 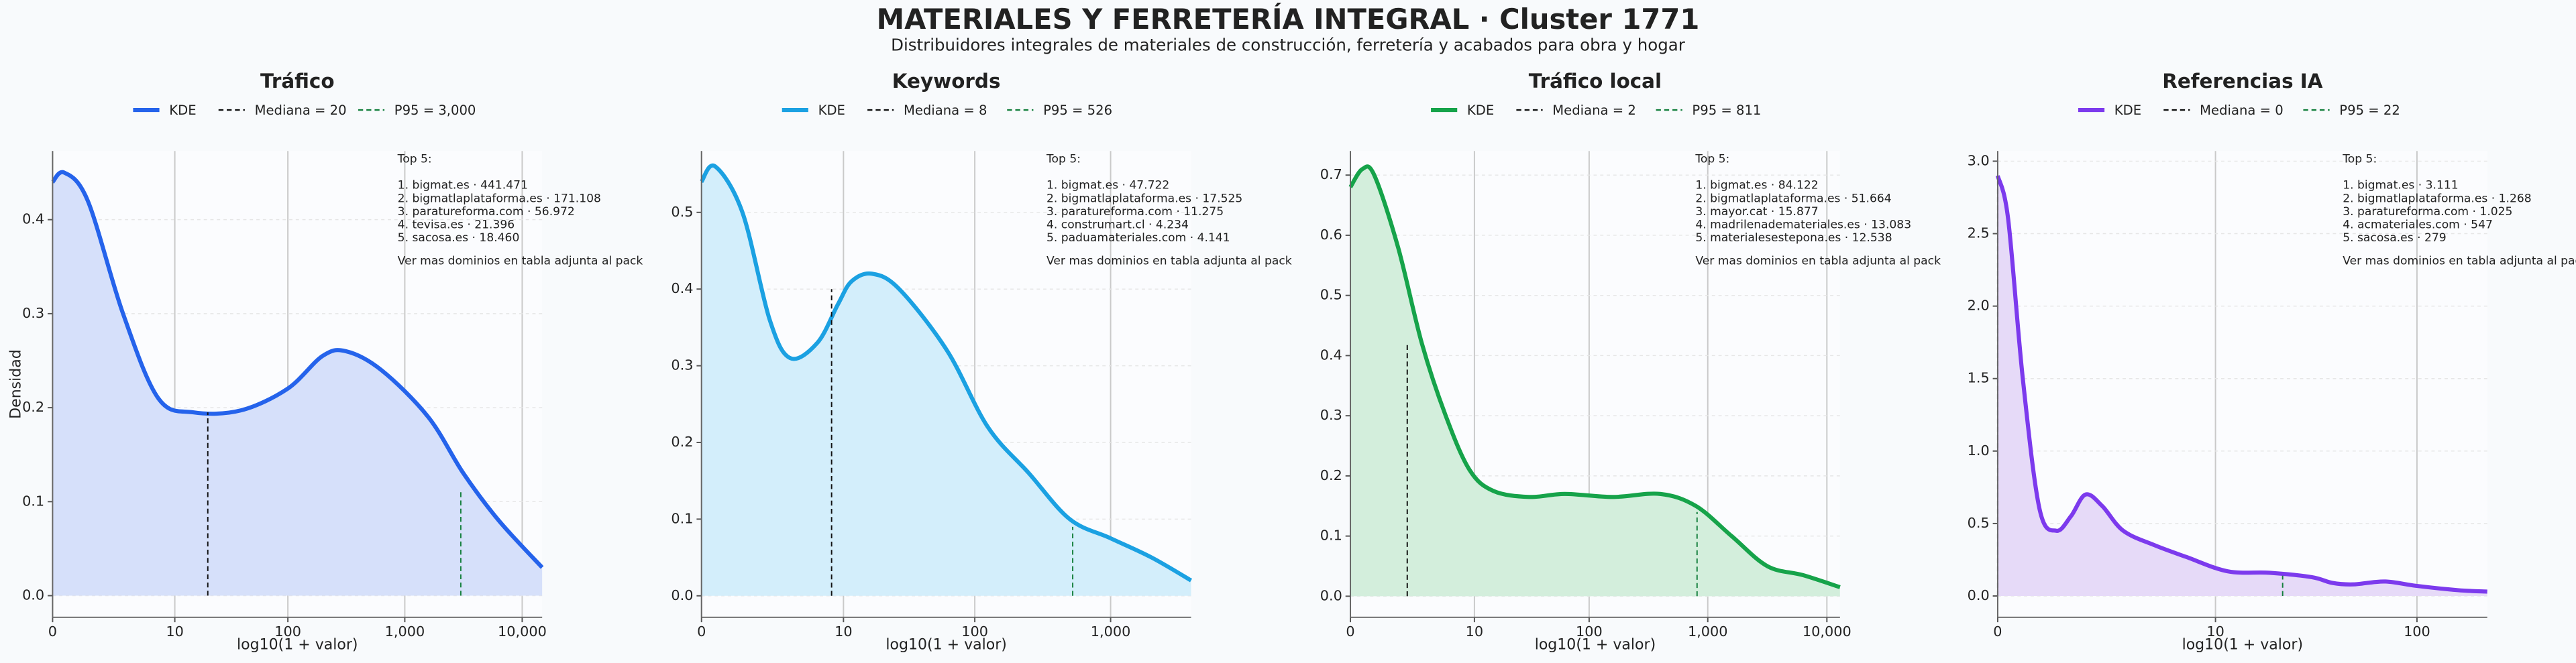 What do you see at coordinates (2418, 225) in the screenshot?
I see `annotation-item: 4. acmateriales.com · 547` at bounding box center [2418, 225].